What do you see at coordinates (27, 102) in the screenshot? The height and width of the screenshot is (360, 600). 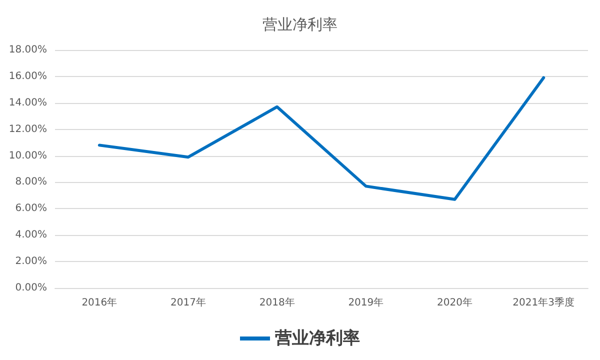 I see `y-tick-label: 14.00%` at bounding box center [27, 102].